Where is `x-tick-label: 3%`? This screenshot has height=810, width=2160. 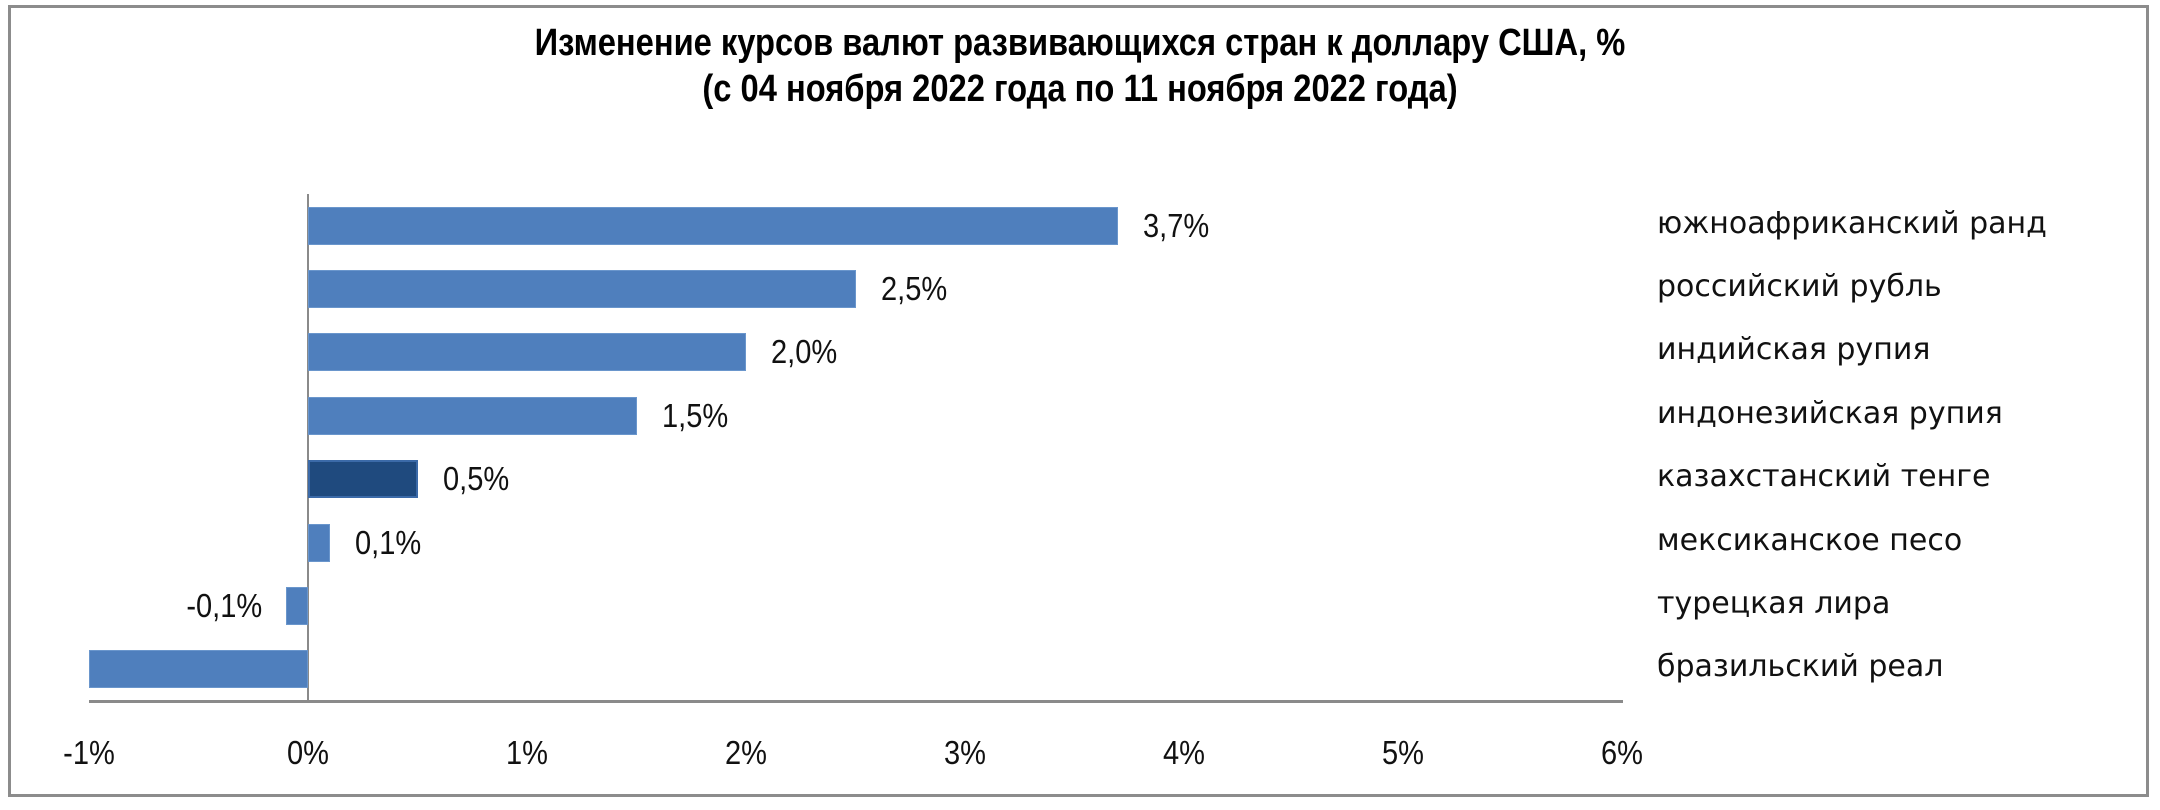
x-tick-label: 3% is located at coordinates (965, 752).